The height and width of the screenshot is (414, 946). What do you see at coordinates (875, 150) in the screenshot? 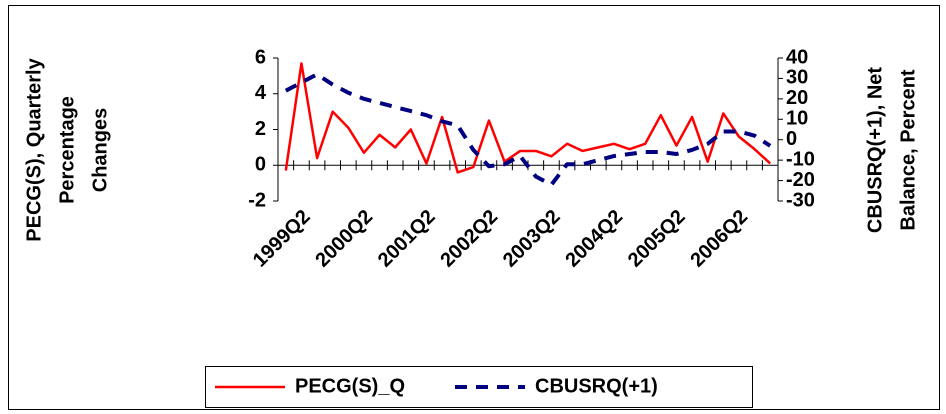
I see `y2-axis-title: CBUSRQ(+1), Net` at bounding box center [875, 150].